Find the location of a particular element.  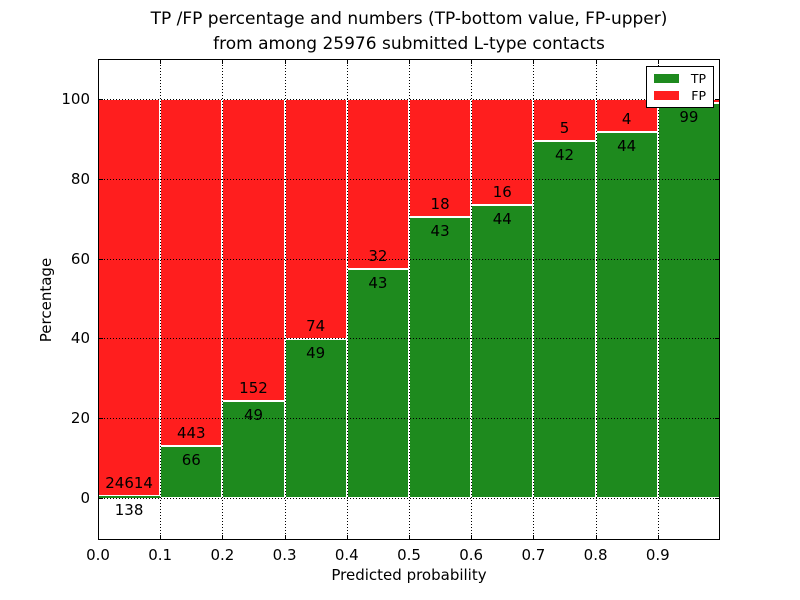

tp-count-label: 42 is located at coordinates (564, 155).